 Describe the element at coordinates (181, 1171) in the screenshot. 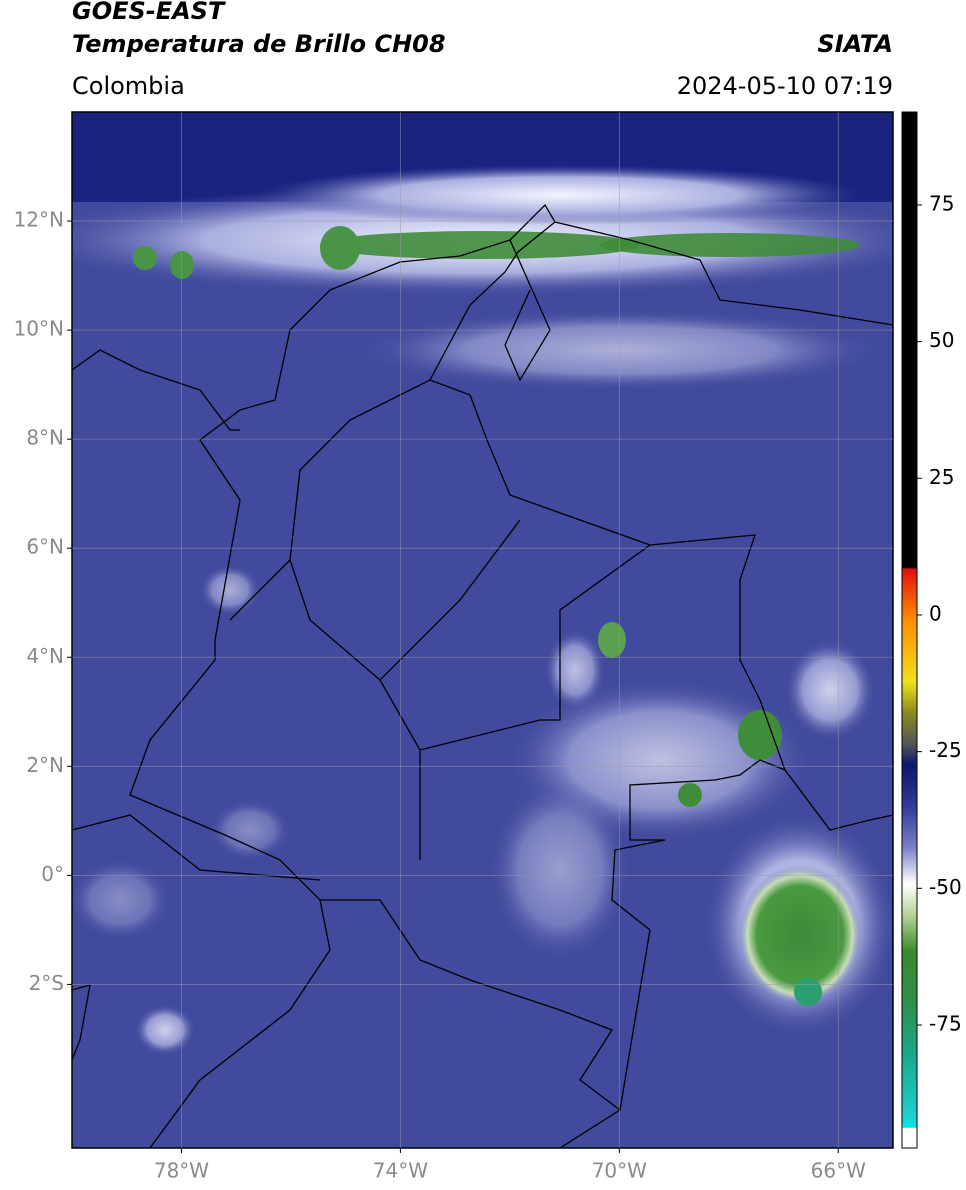

I see `lon-tick-label: 78°W` at that location.